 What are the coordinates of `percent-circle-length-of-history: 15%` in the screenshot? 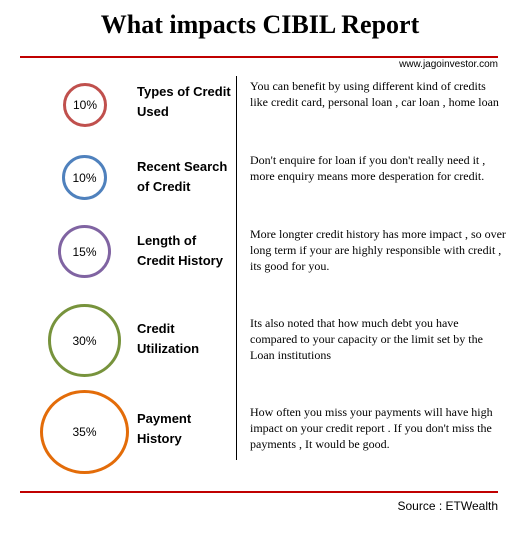 It's located at (84, 251).